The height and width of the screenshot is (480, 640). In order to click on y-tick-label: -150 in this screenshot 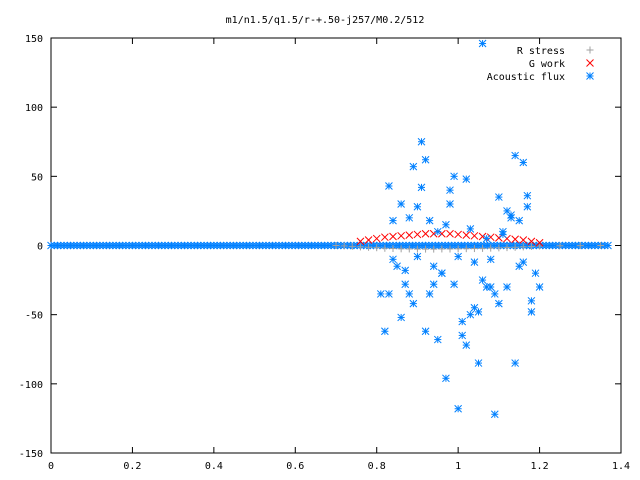, I will do `click(31, 454)`.